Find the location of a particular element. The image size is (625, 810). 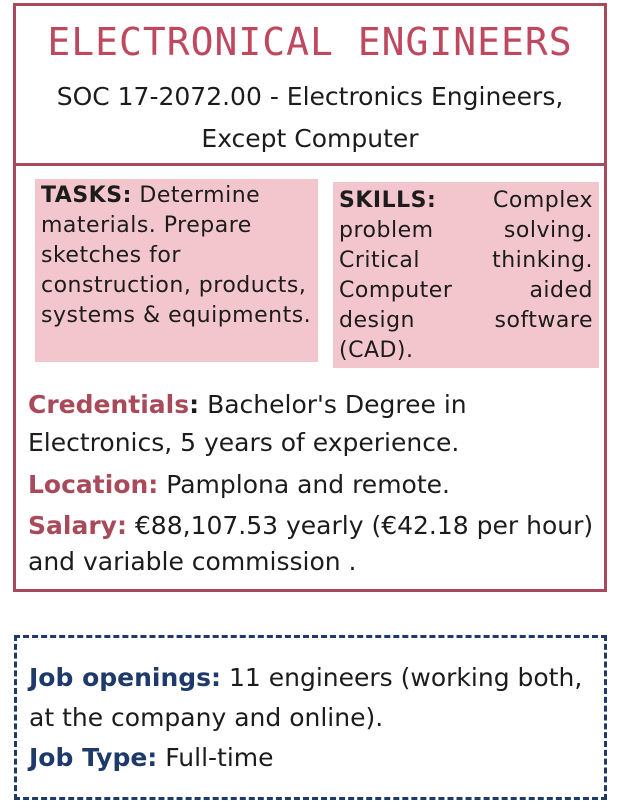

job-type-row: Job Type: Full-time is located at coordinates (310, 758).